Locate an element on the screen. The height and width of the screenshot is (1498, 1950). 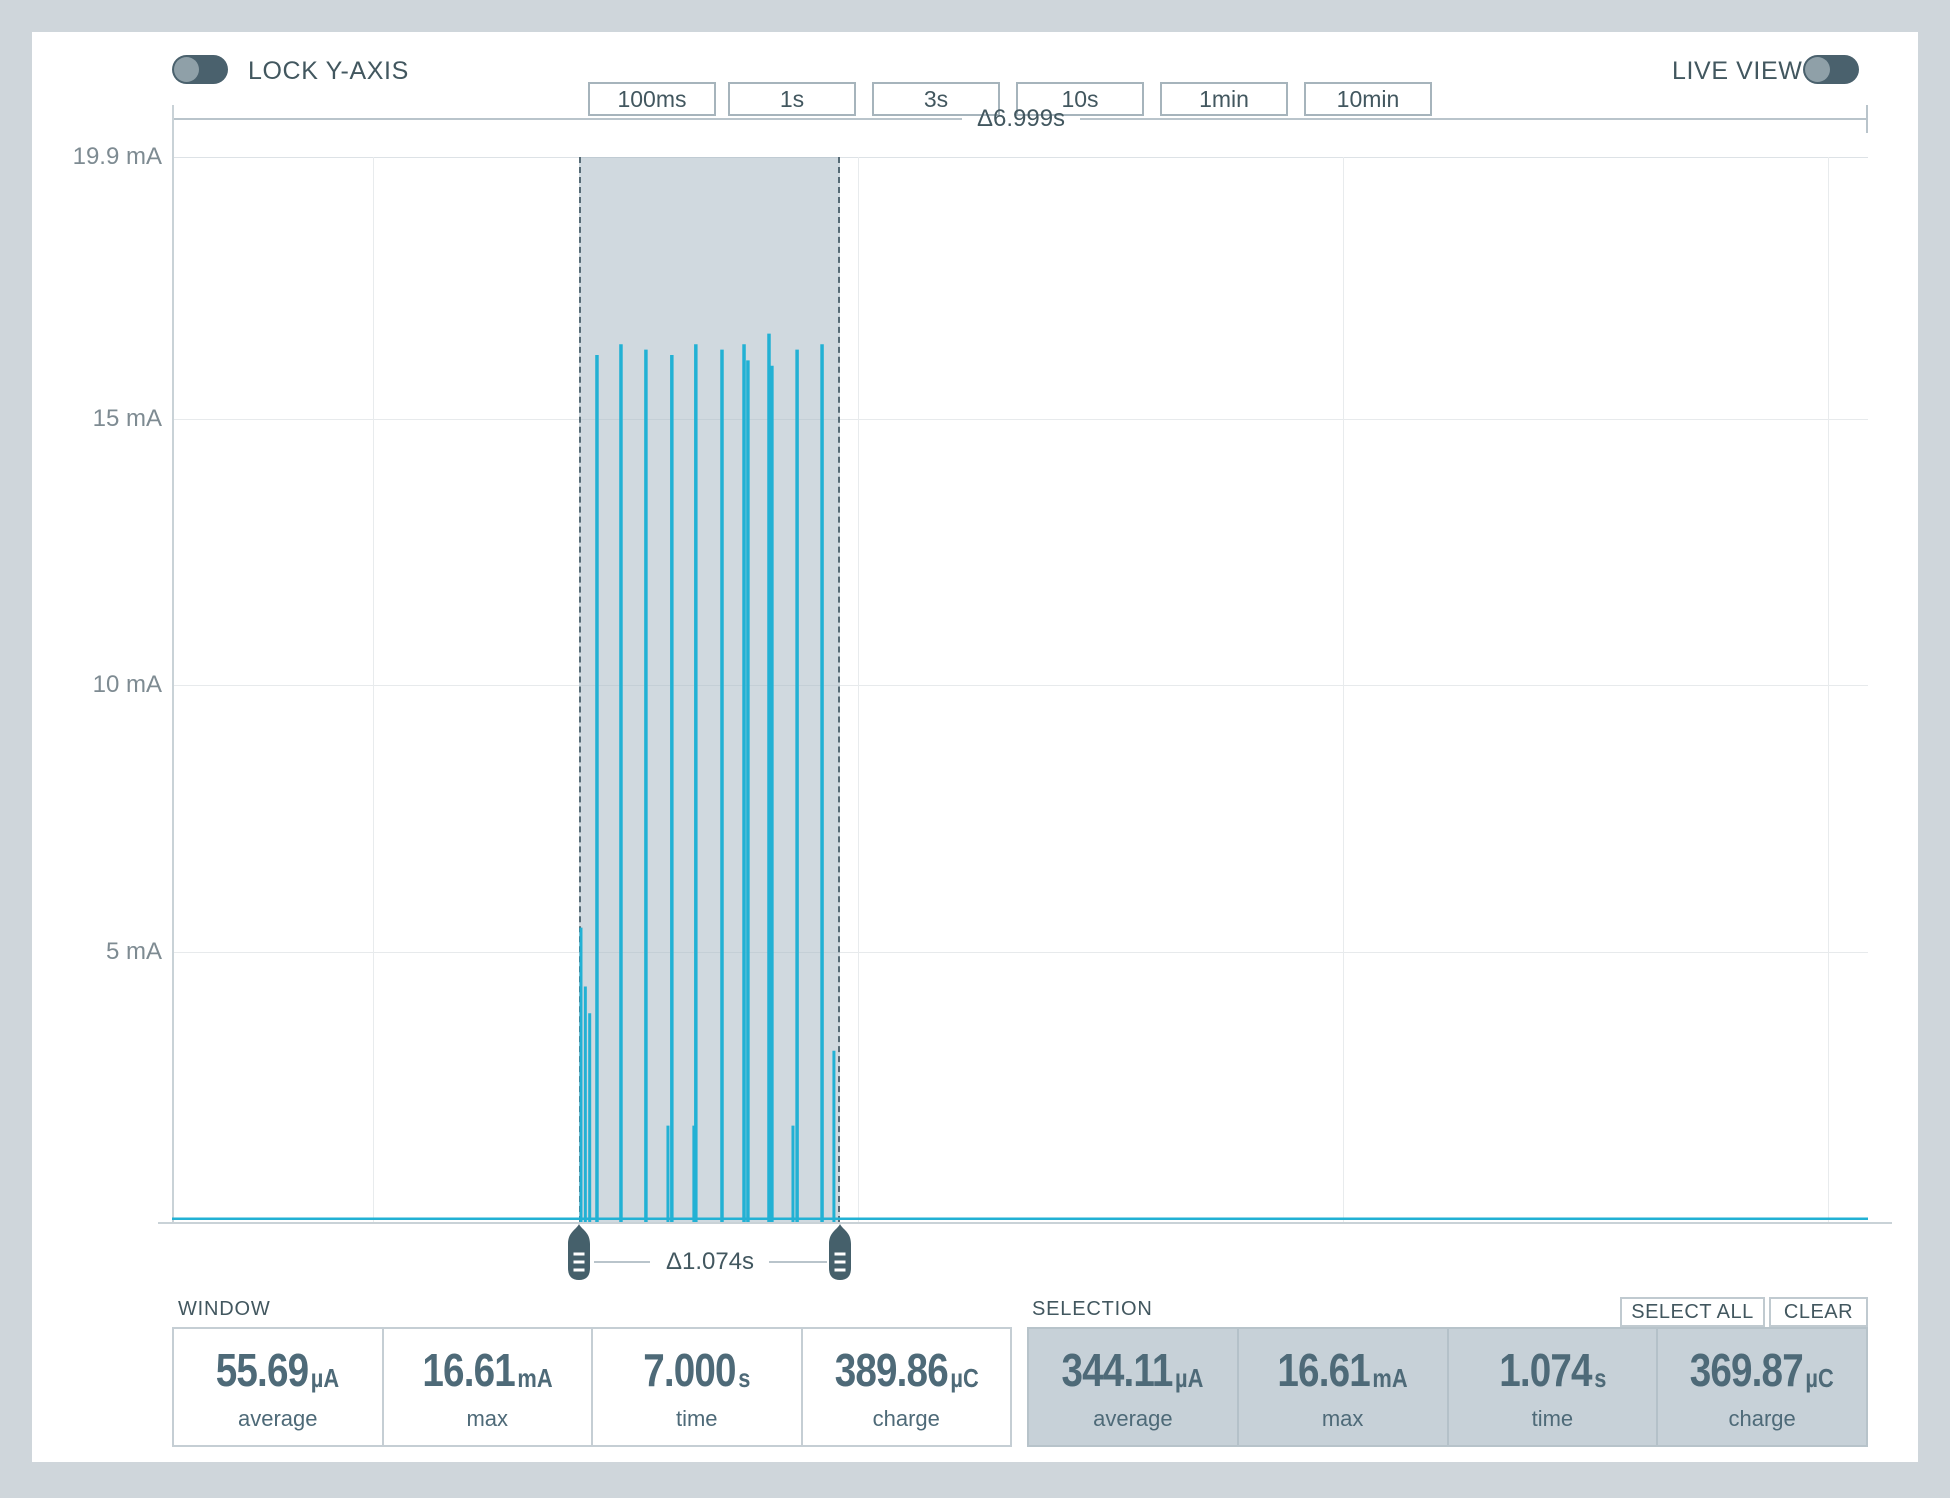
gridline-5ma is located at coordinates (1020, 952).